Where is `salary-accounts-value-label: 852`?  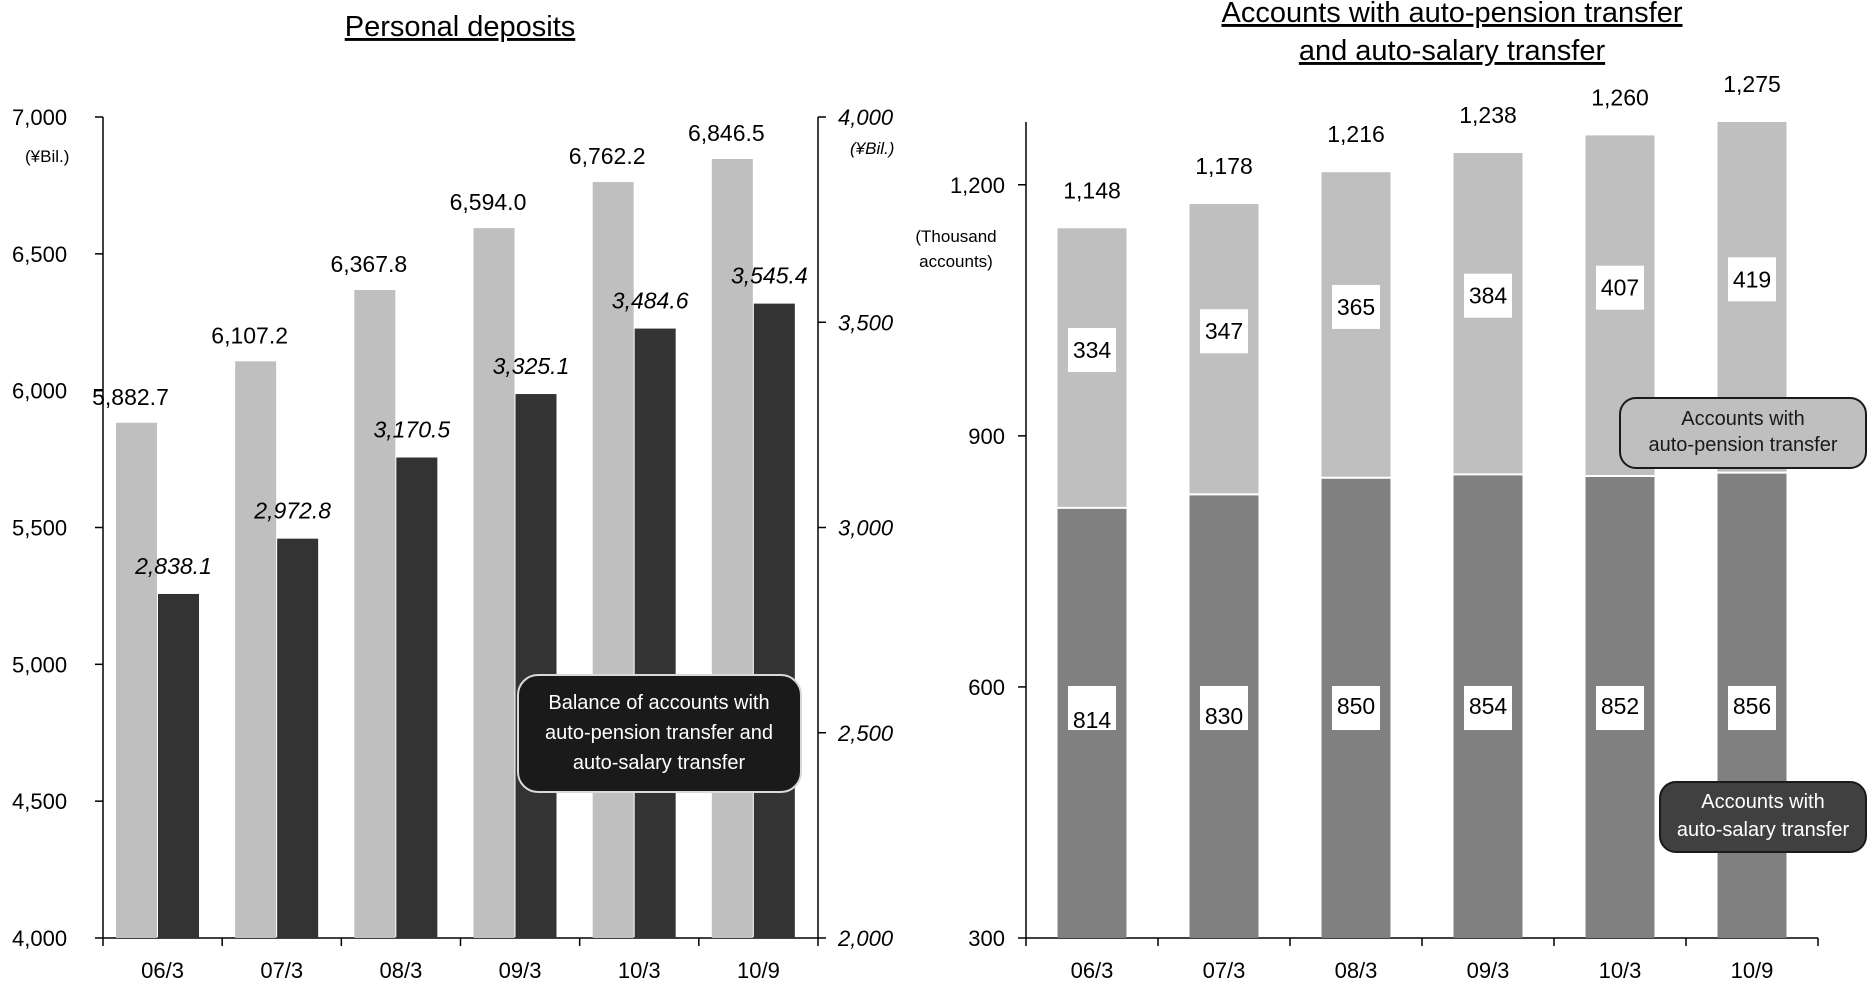 salary-accounts-value-label: 852 is located at coordinates (1620, 706).